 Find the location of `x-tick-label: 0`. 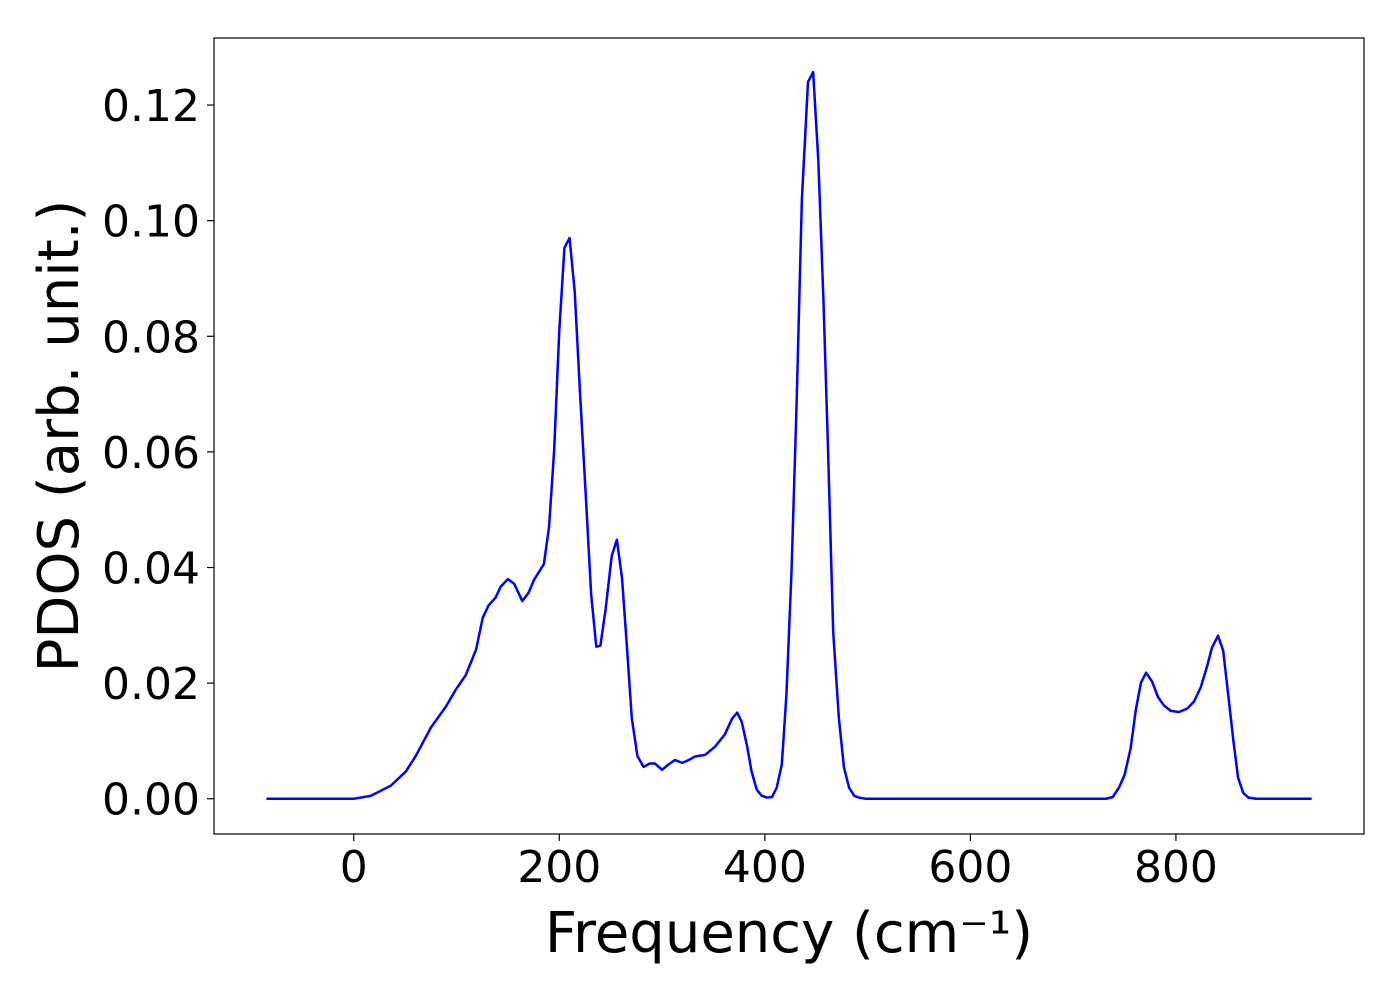

x-tick-label: 0 is located at coordinates (354, 867).